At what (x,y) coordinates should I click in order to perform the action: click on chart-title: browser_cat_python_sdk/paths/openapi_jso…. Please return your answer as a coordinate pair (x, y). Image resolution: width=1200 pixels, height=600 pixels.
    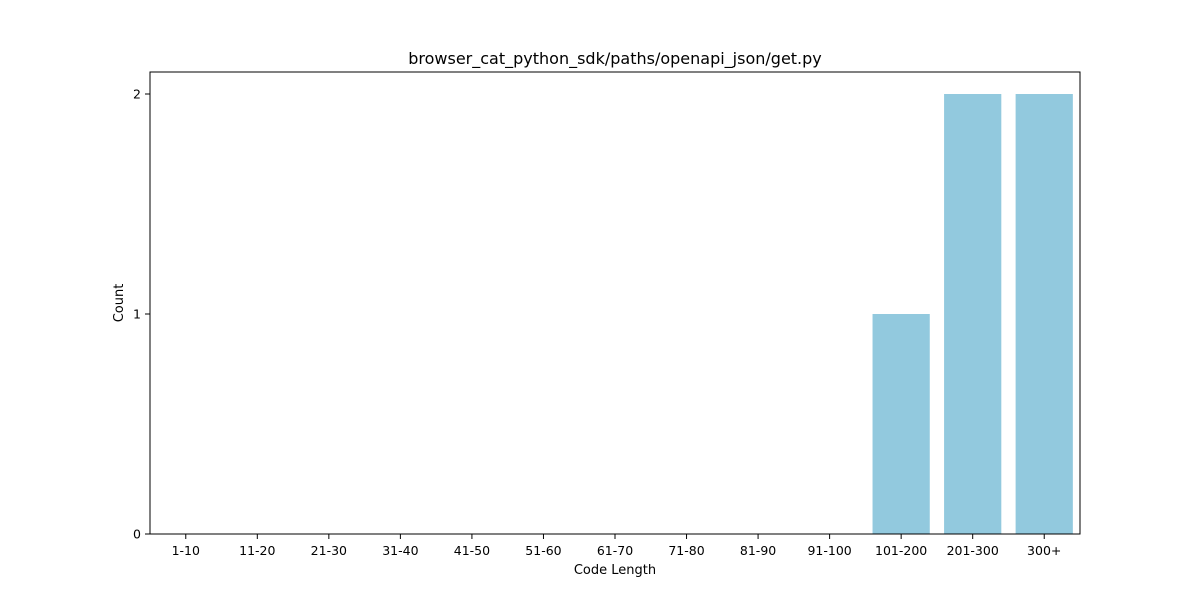
    Looking at the image, I should click on (615, 59).